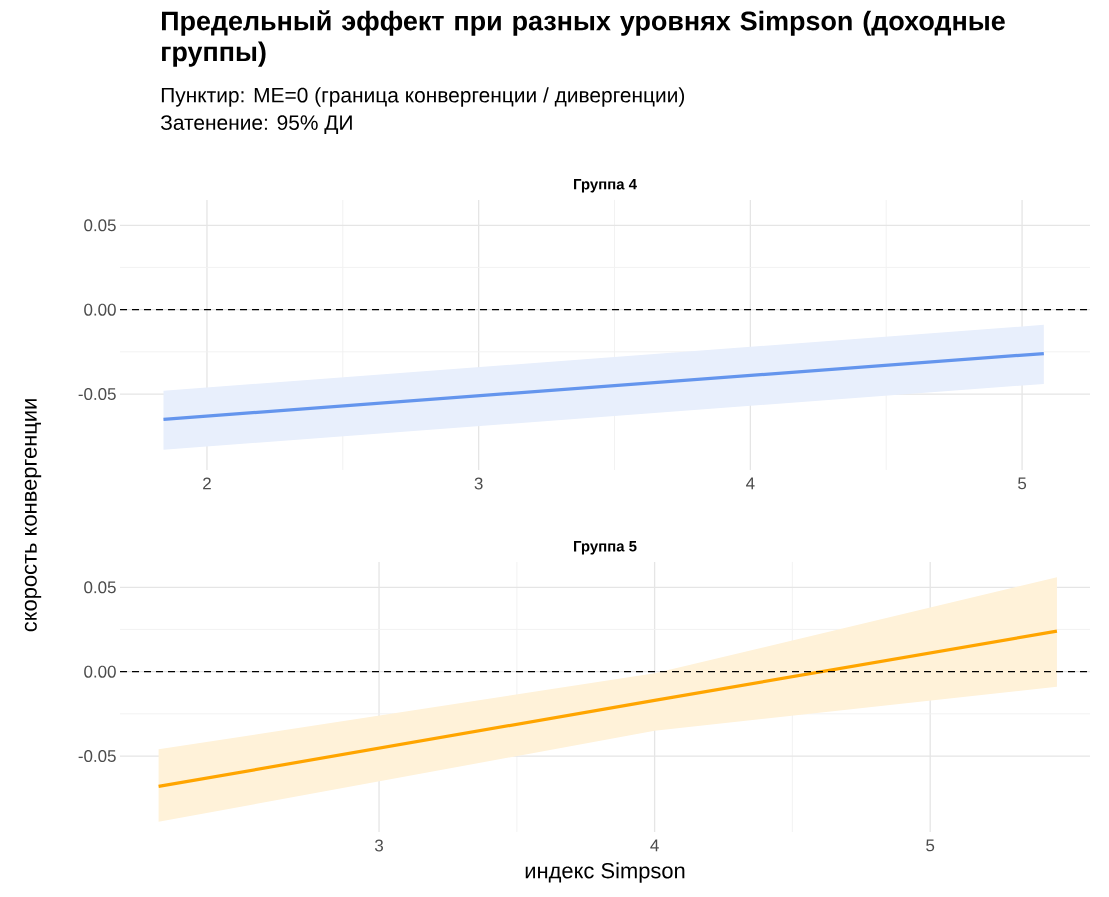  I want to click on x-tick-label: 2, so click(207, 483).